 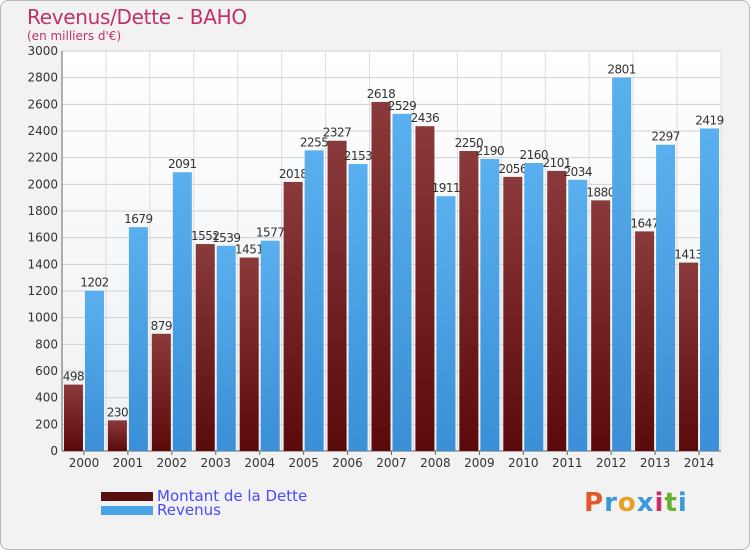 What do you see at coordinates (127, 510) in the screenshot?
I see `legend-swatch-revenus` at bounding box center [127, 510].